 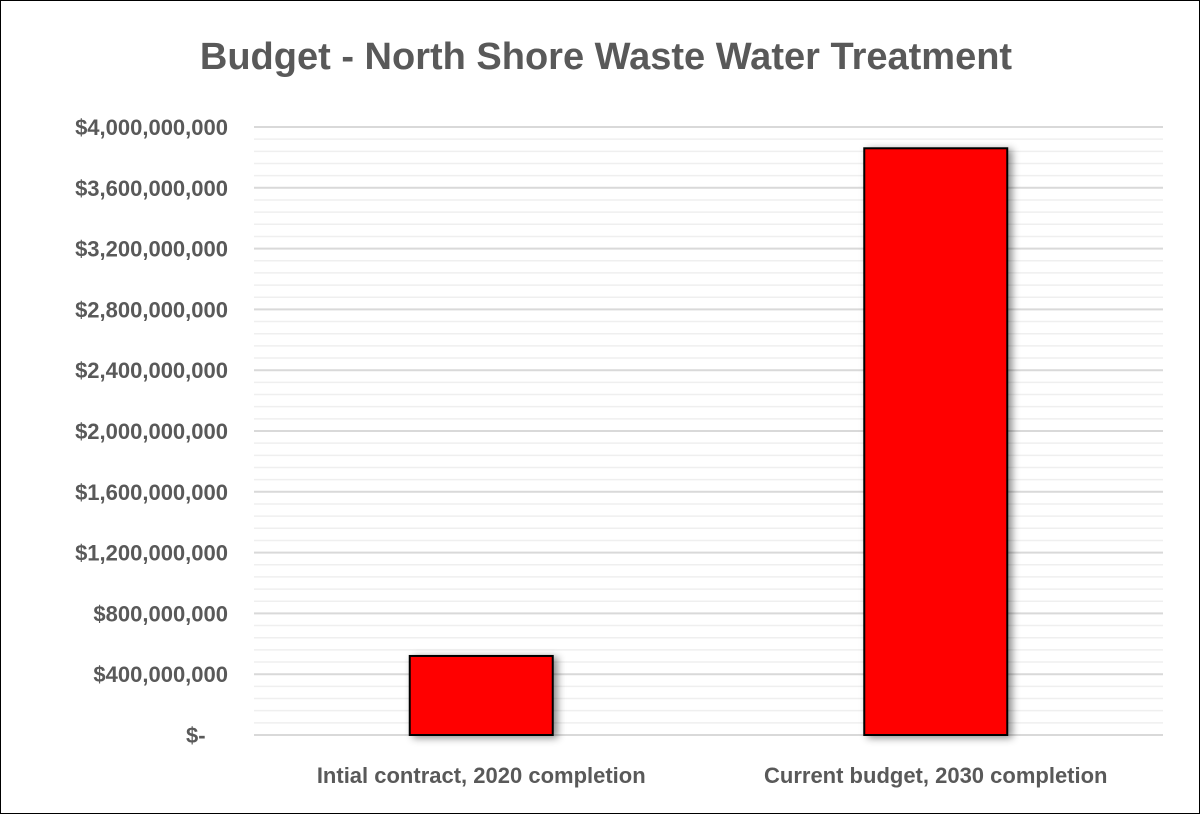 I want to click on y-tick-label: $3,200,000,000, so click(x=151, y=249).